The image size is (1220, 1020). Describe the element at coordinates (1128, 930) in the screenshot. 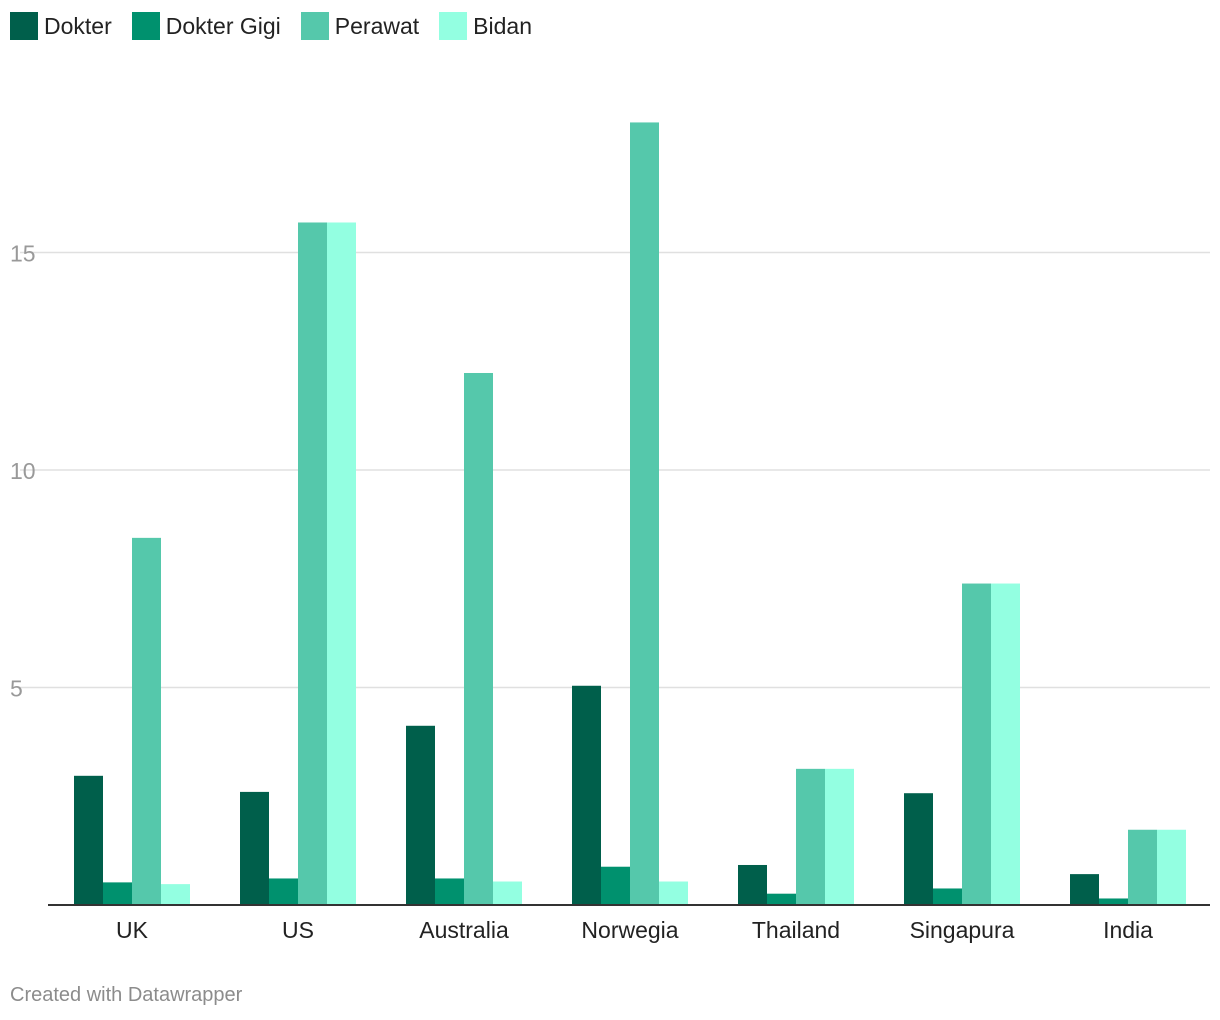

I see `x-tick-label: India` at that location.